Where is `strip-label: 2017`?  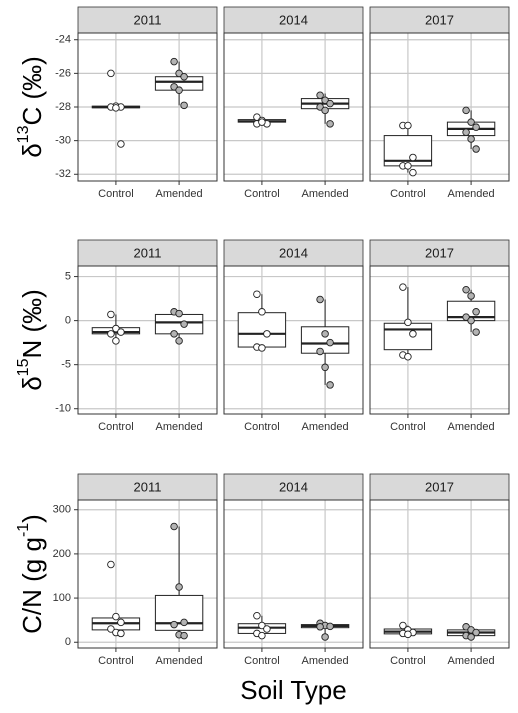
strip-label: 2017 is located at coordinates (439, 252).